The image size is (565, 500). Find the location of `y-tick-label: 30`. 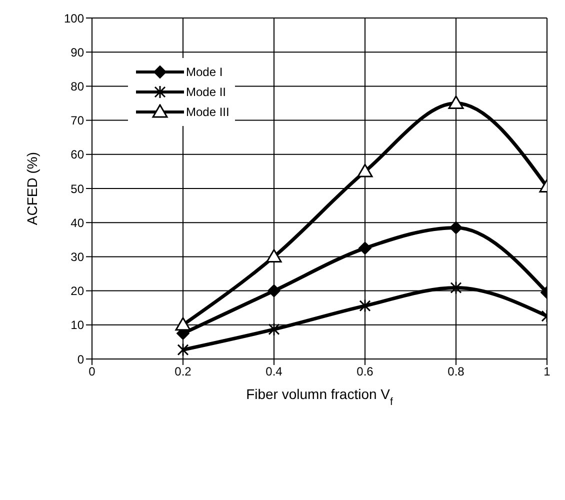

y-tick-label: 30 is located at coordinates (77, 257).